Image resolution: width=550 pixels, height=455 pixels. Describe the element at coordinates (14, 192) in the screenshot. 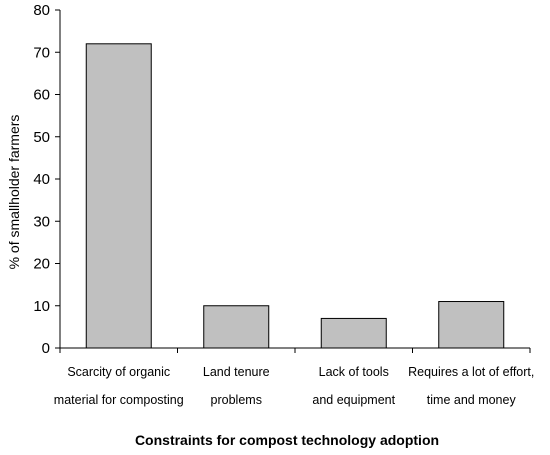

I see `y-axis-title: % of smallholder farmers` at that location.